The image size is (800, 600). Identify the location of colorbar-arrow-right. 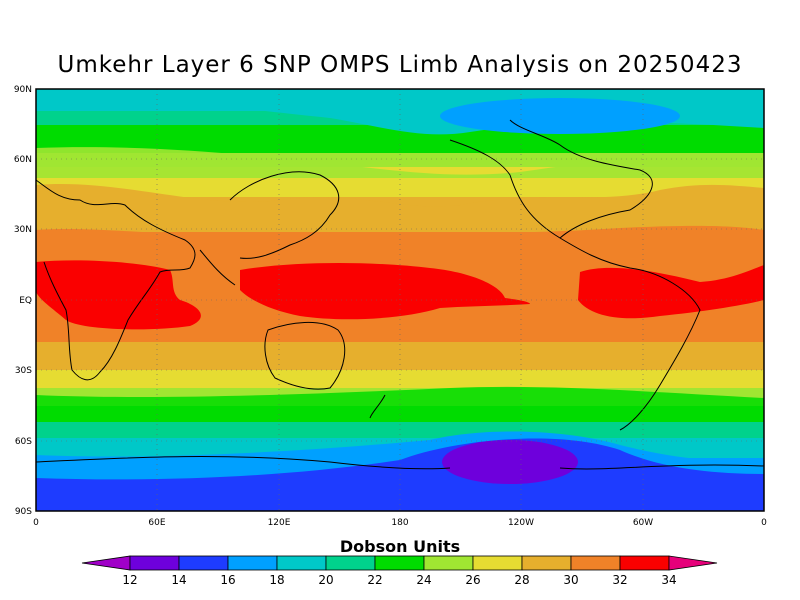
(693, 563).